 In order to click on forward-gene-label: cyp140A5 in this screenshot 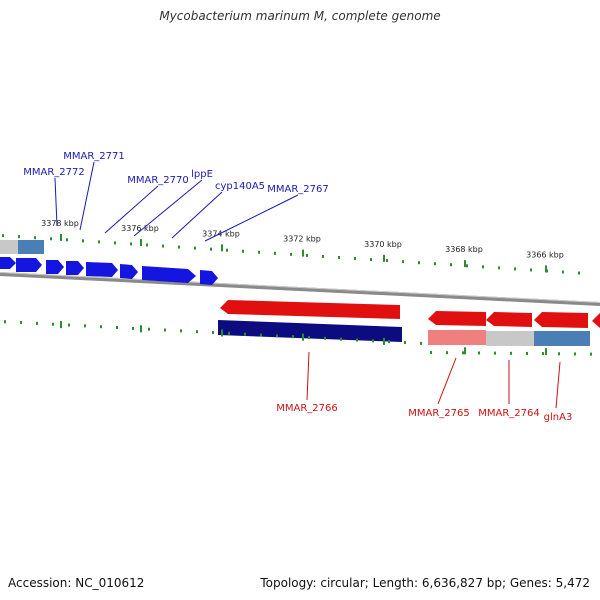, I will do `click(240, 186)`.